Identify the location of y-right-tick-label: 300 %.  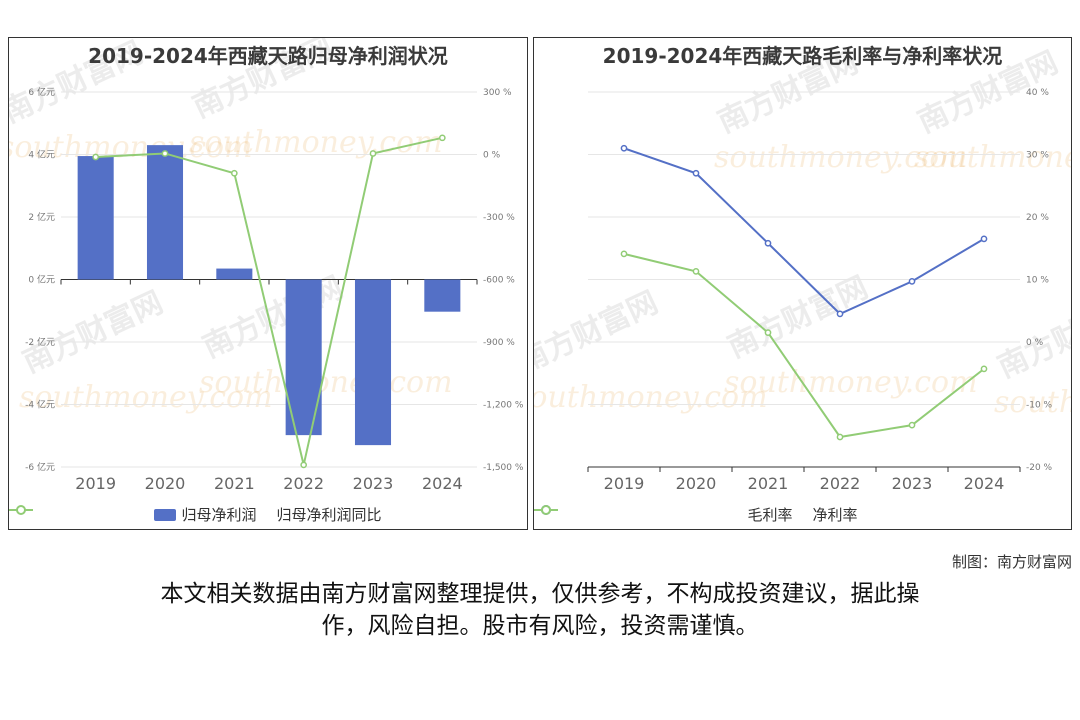
(497, 93).